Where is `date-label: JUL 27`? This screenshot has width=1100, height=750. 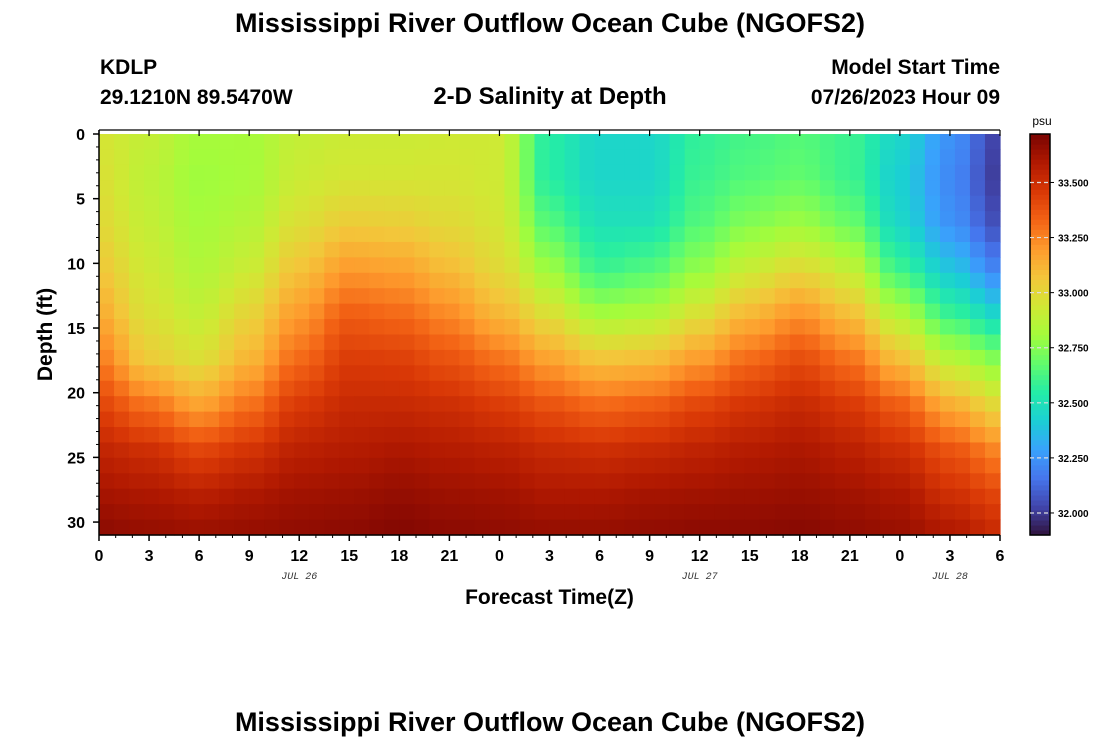 date-label: JUL 27 is located at coordinates (700, 577).